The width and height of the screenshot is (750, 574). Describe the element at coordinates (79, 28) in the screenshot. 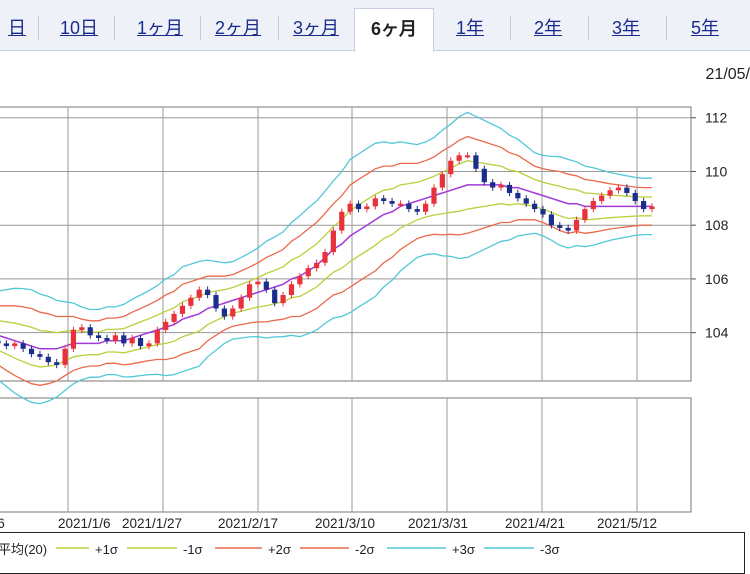

I see `tab-2: 10日` at that location.